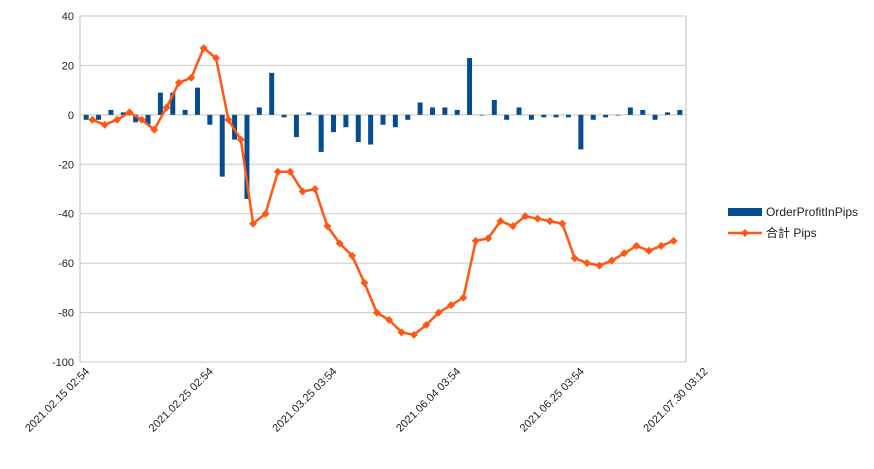 Image resolution: width=874 pixels, height=469 pixels. Describe the element at coordinates (68, 17) in the screenshot. I see `y-tick-label: 40` at that location.